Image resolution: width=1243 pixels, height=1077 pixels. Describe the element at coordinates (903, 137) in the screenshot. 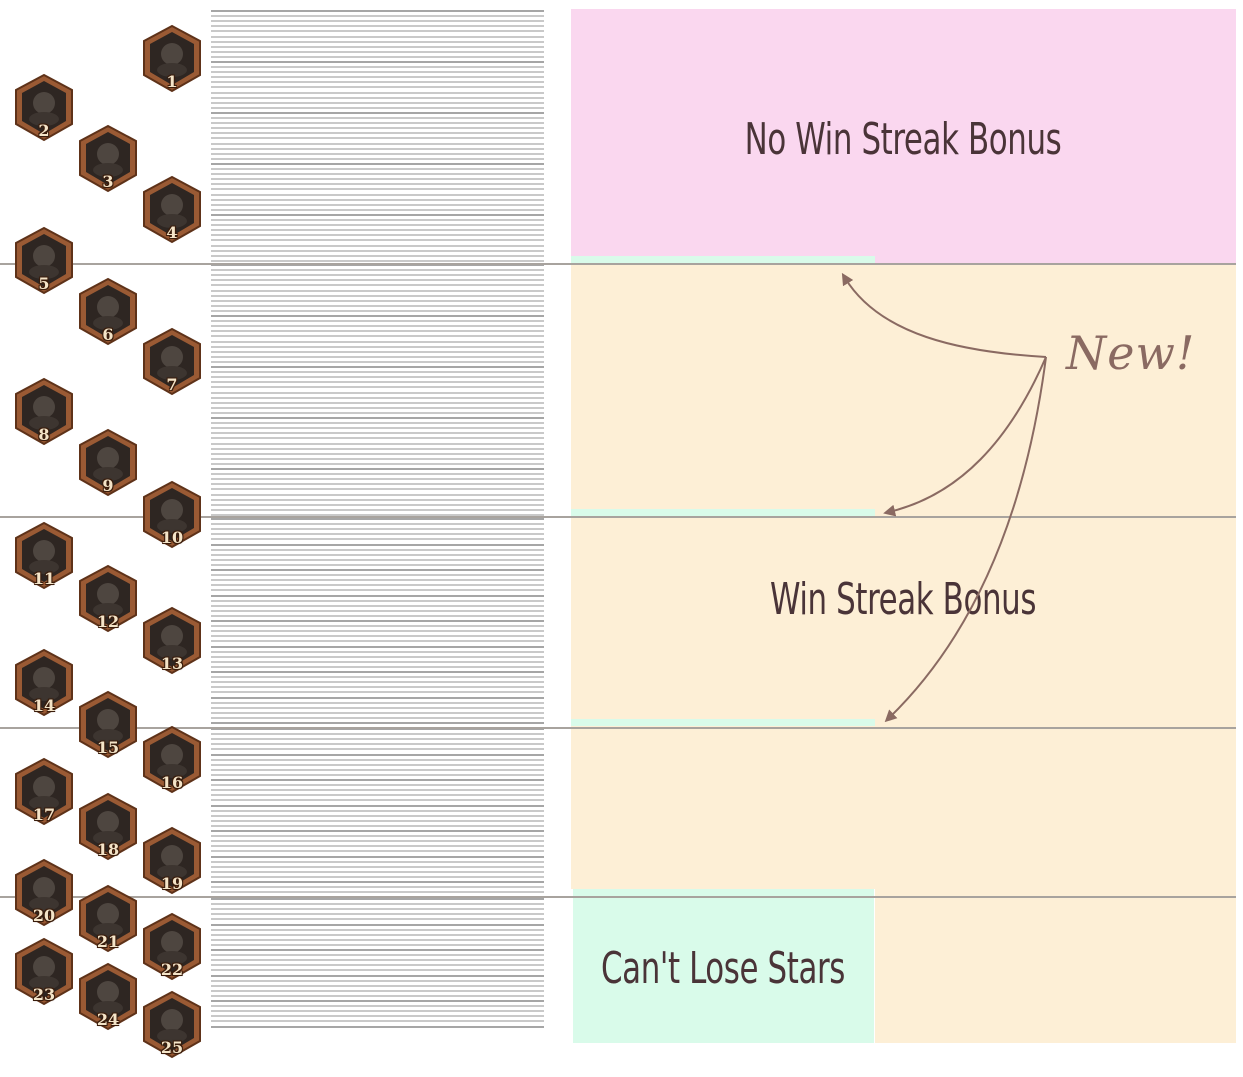

I see `no-win-streak-zone` at that location.